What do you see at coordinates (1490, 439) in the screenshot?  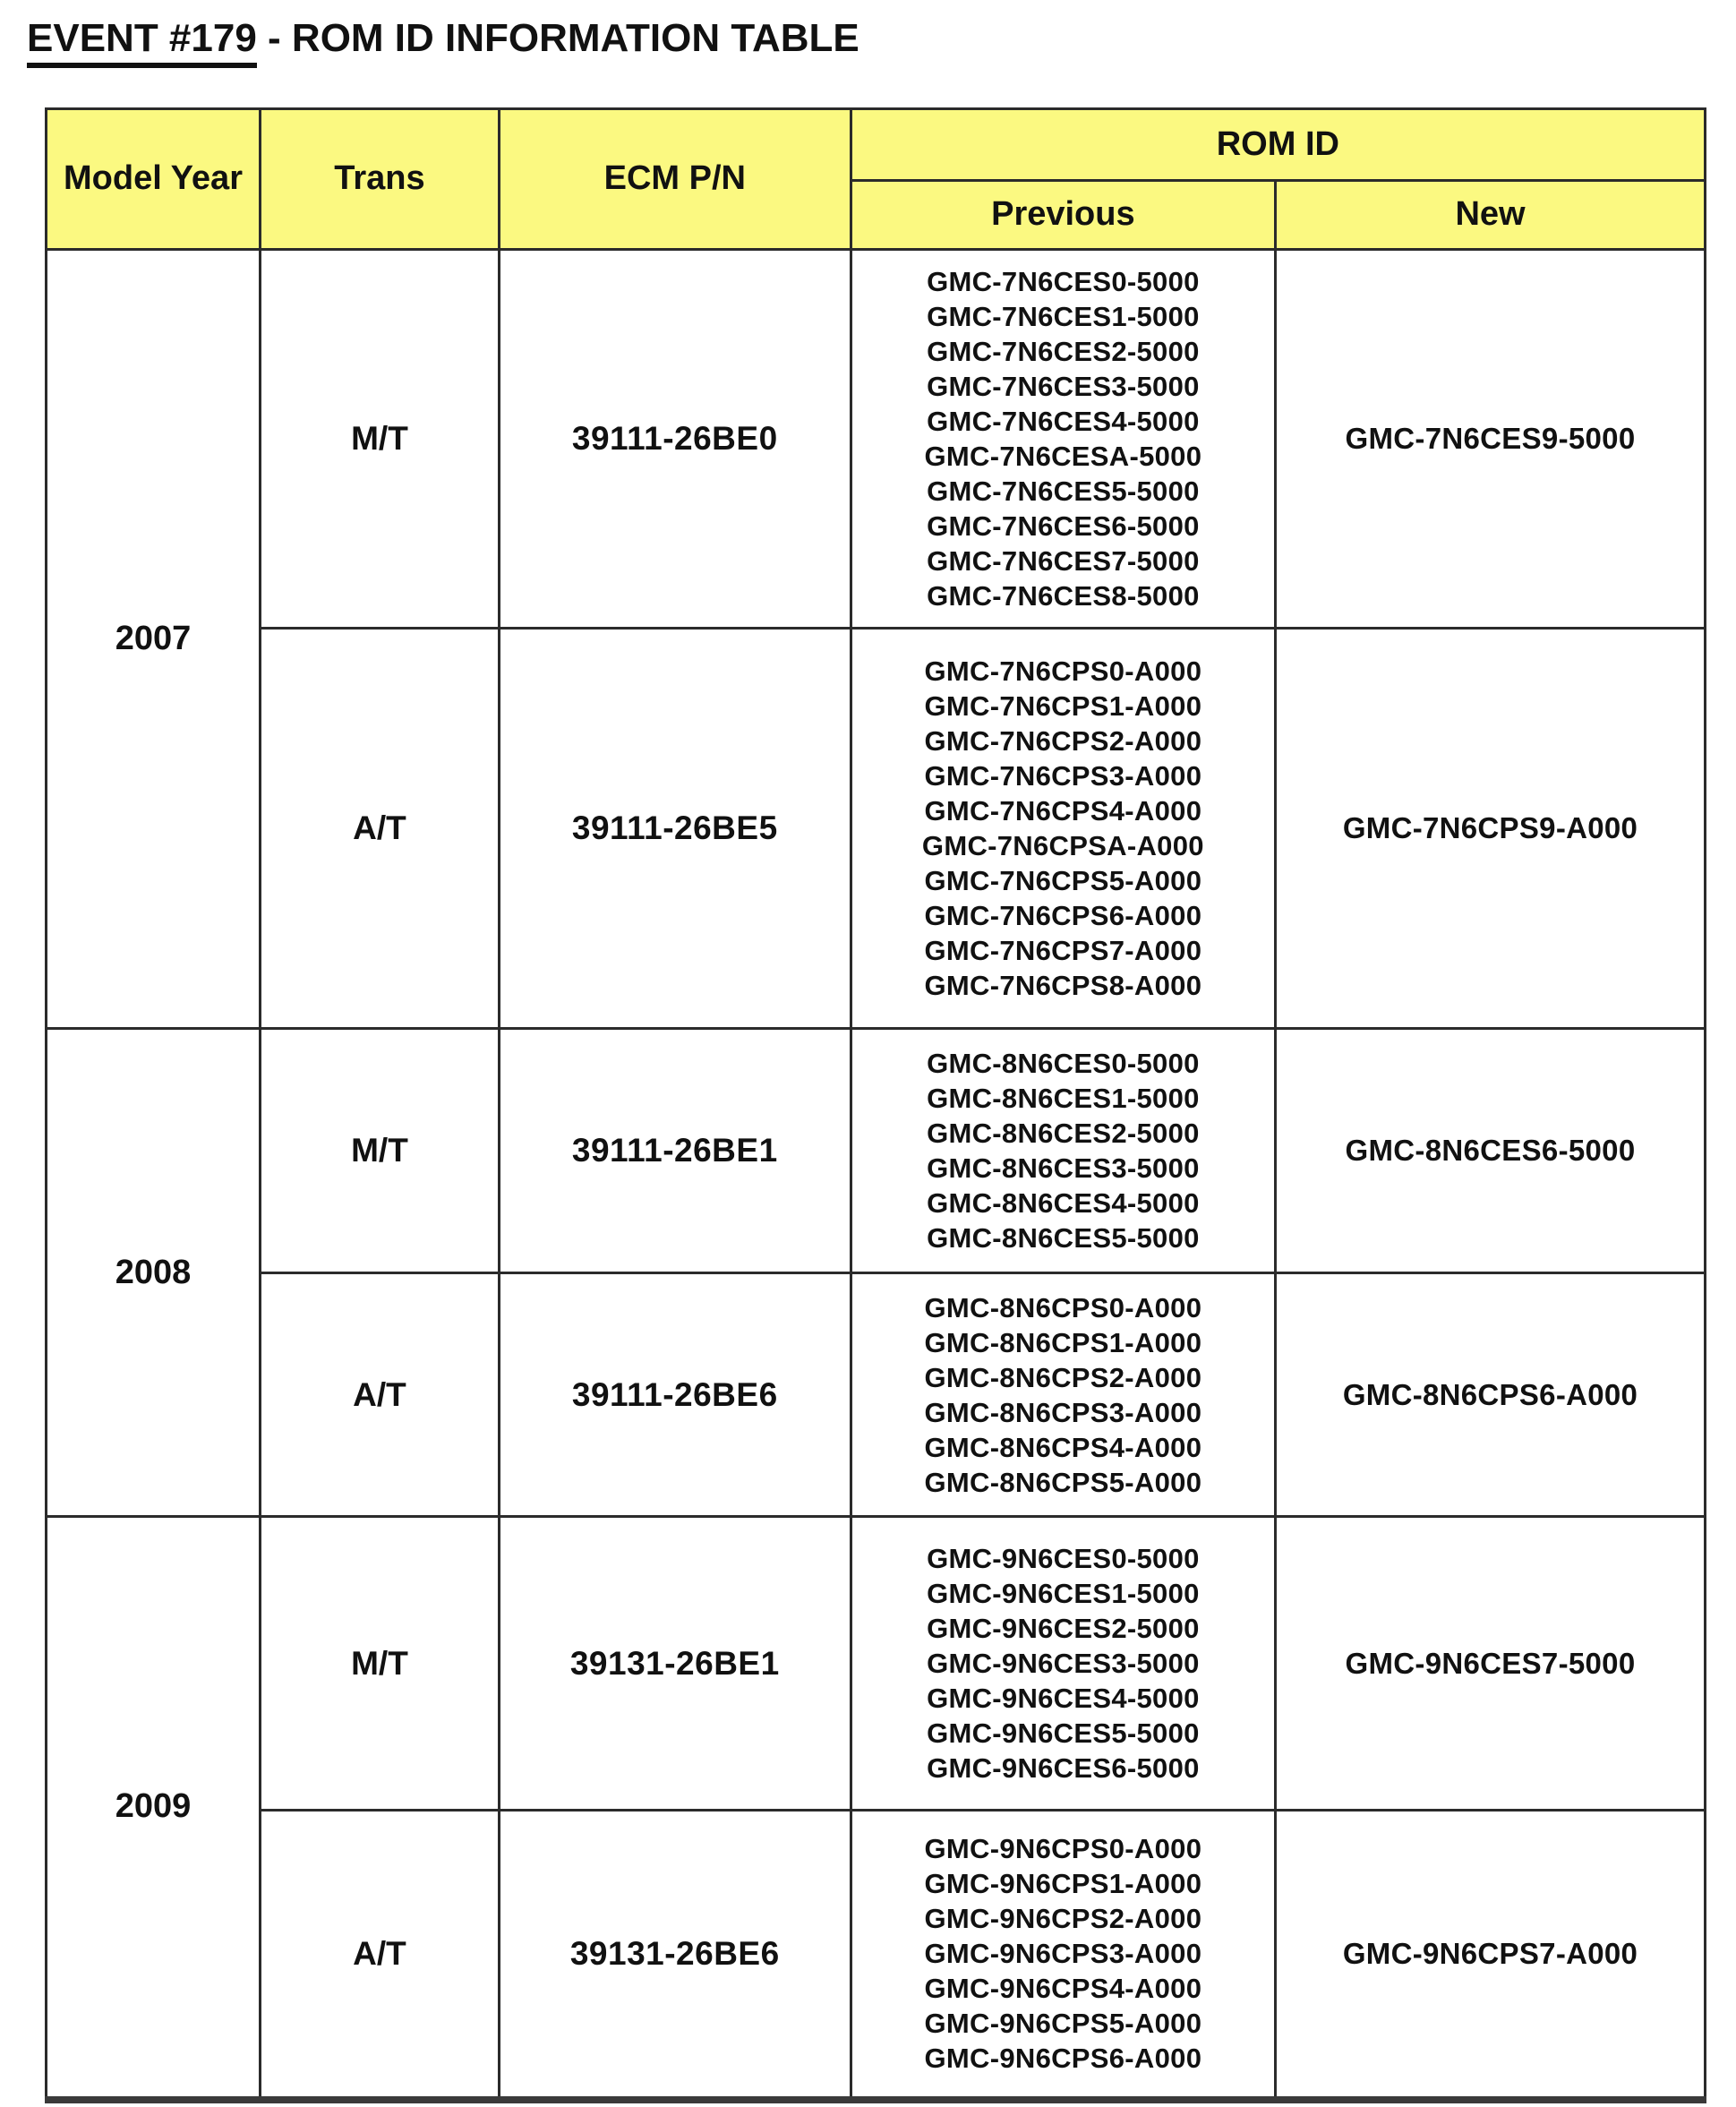 I see `new-rom-id-cell: GMC-7N6CES9-5000` at bounding box center [1490, 439].